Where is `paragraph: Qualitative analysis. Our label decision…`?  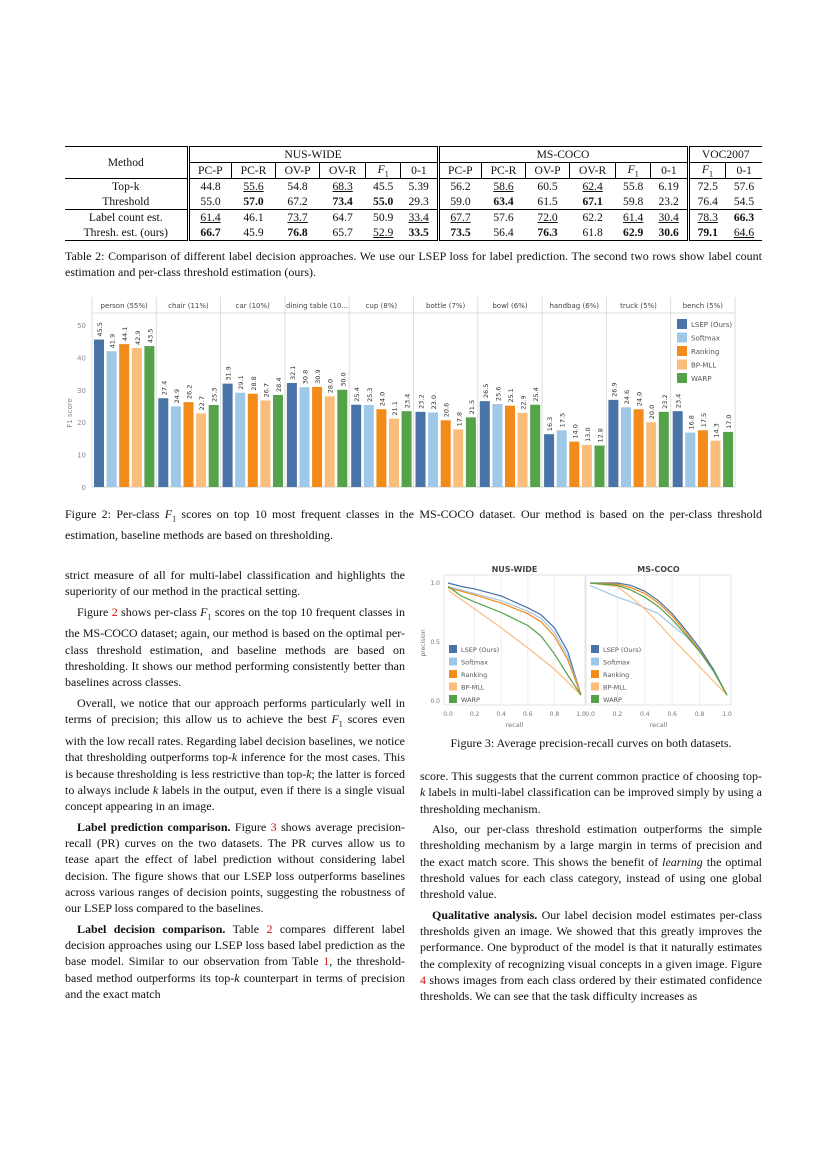
paragraph: Qualitative analysis. Our label decision… is located at coordinates (591, 956).